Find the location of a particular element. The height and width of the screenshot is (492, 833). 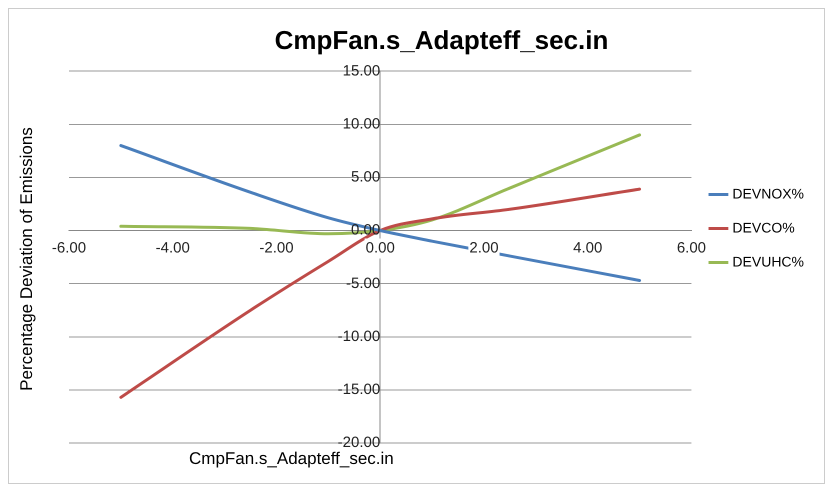

y-tick-label: 15.00 is located at coordinates (361, 71).